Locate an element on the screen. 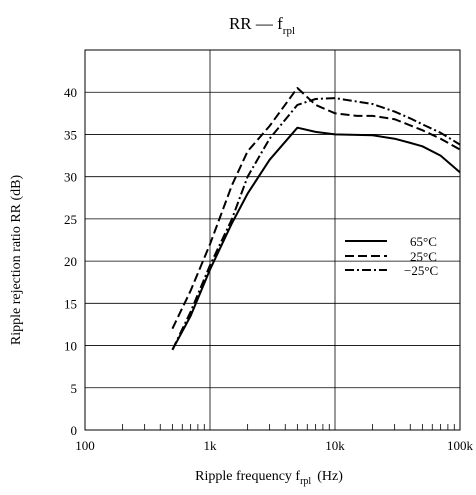  y-tick-label: 20 is located at coordinates (70, 261).